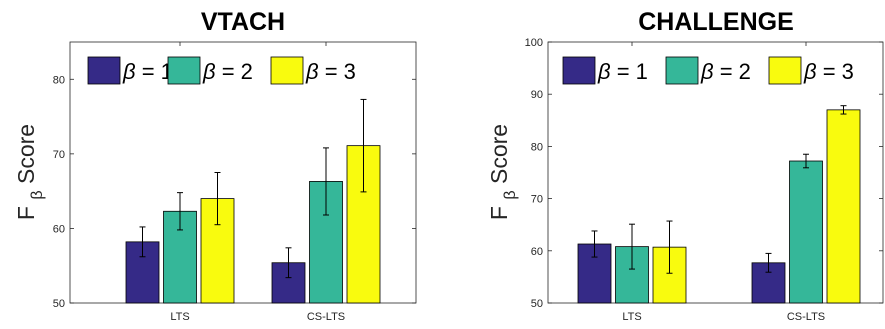 Image resolution: width=885 pixels, height=329 pixels. Describe the element at coordinates (537, 95) in the screenshot. I see `y-tick-label: 90` at that location.